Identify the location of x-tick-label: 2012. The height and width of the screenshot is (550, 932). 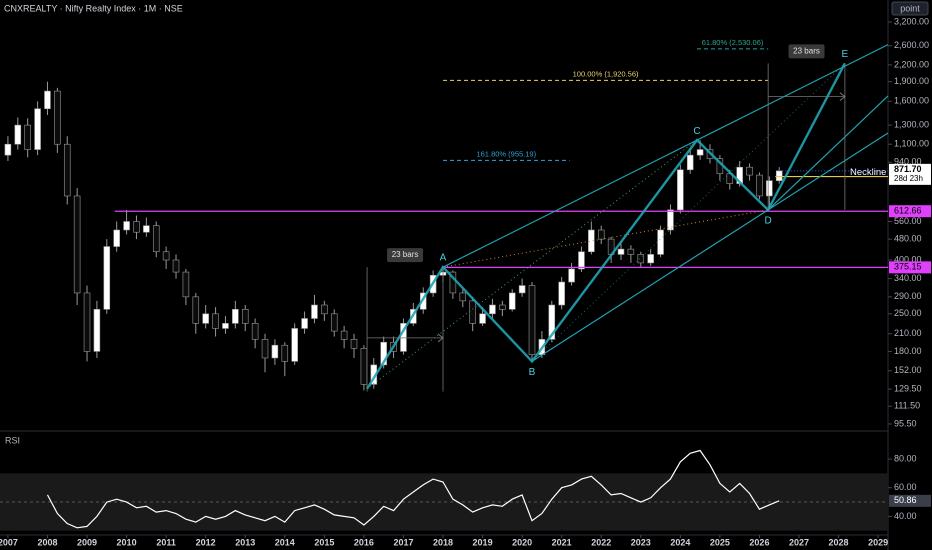
(206, 542).